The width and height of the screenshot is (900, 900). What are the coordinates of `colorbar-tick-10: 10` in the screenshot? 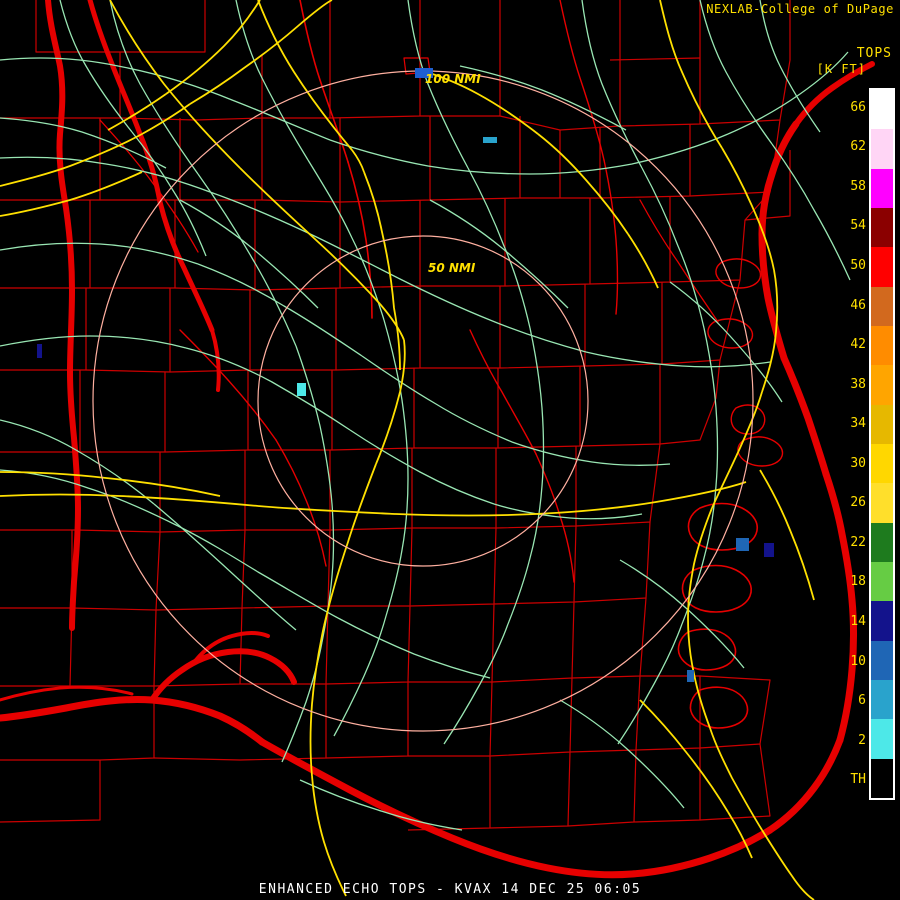 It's located at (858, 661).